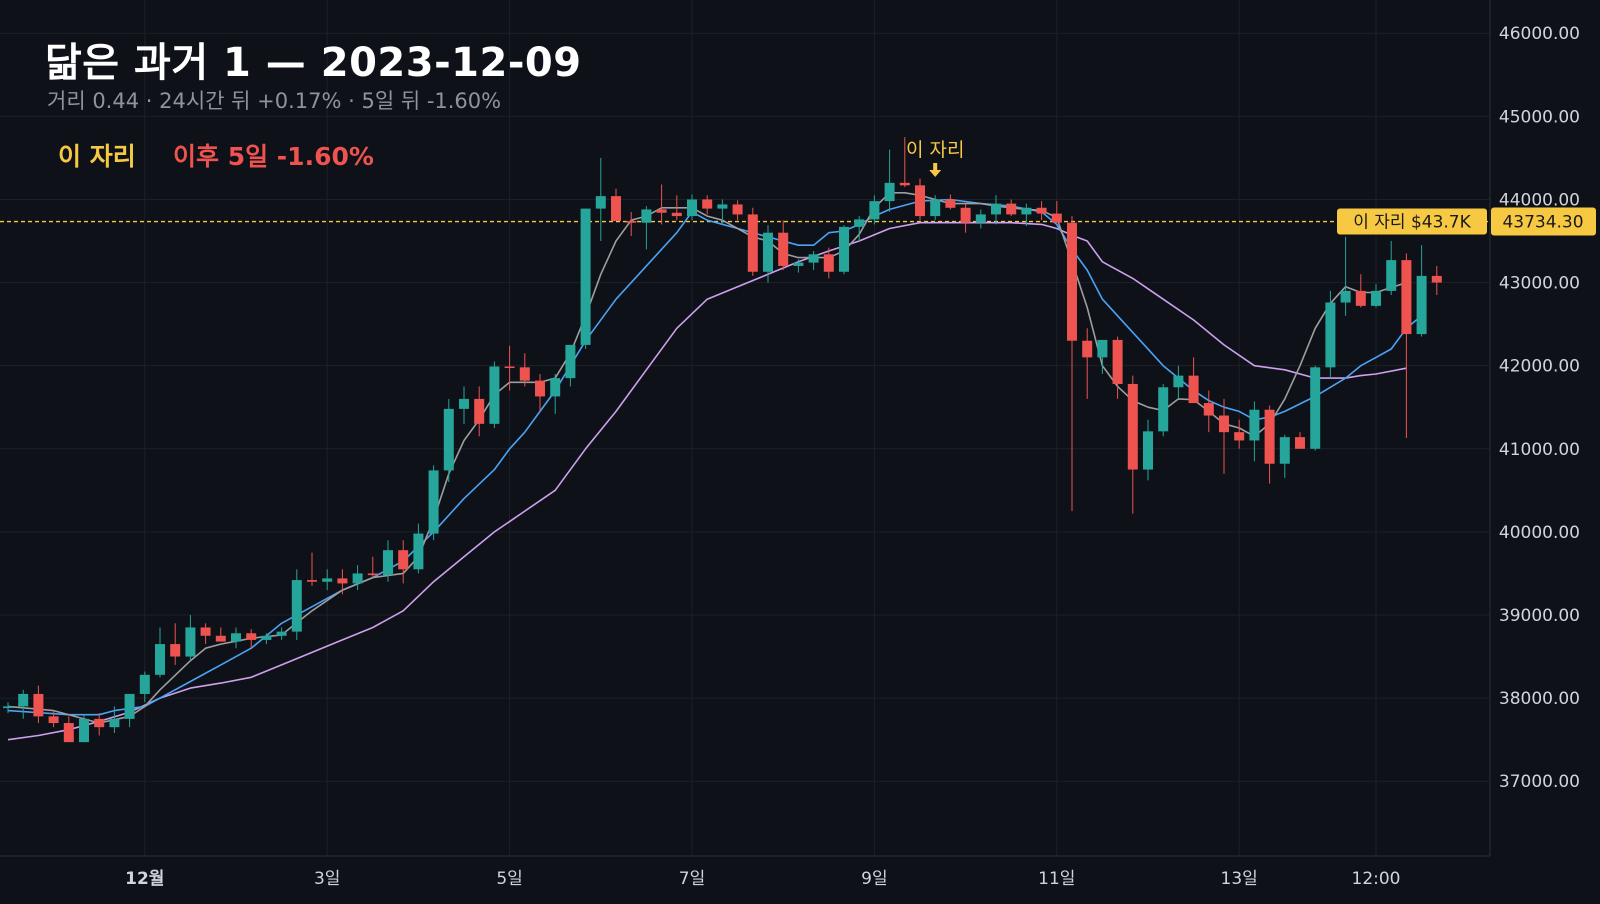 This screenshot has height=904, width=1600. I want to click on price-tick-label: 43000.00, so click(1539, 284).